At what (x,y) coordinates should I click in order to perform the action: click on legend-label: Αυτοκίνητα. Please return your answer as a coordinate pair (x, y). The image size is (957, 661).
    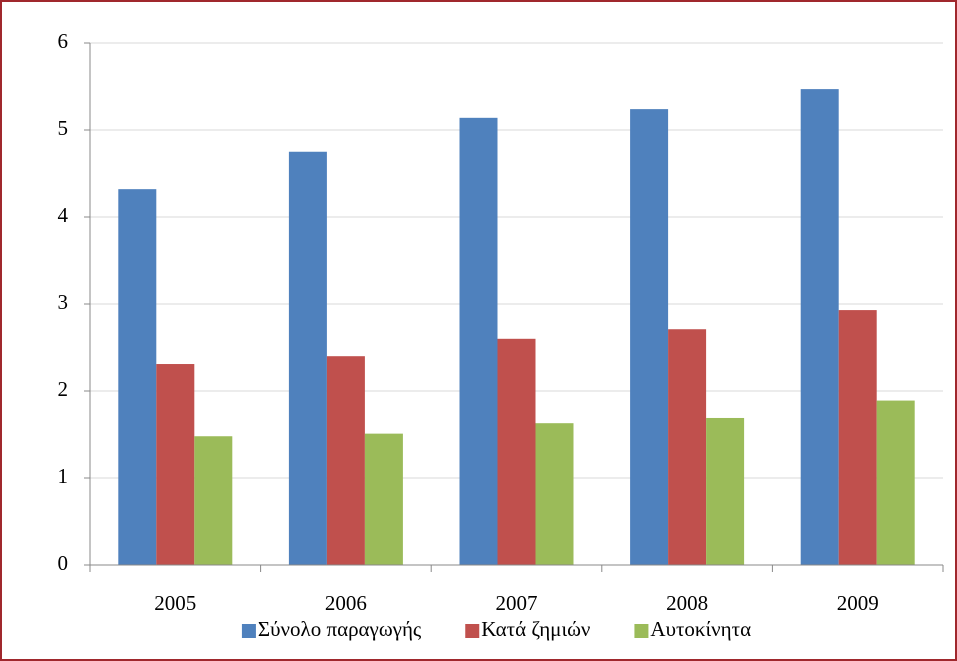
    Looking at the image, I should click on (700, 629).